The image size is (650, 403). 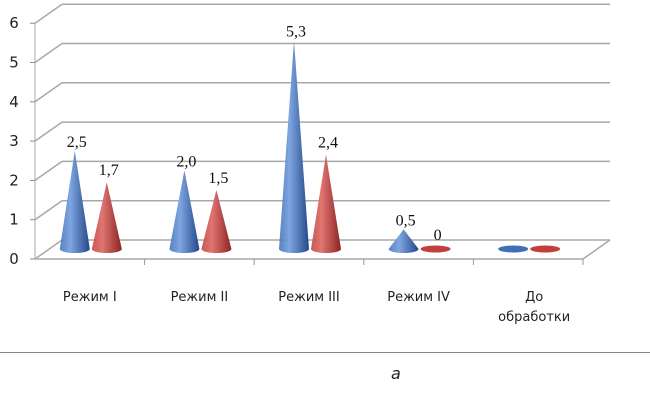 What do you see at coordinates (406, 220) in the screenshot?
I see `data-label: 0,5` at bounding box center [406, 220].